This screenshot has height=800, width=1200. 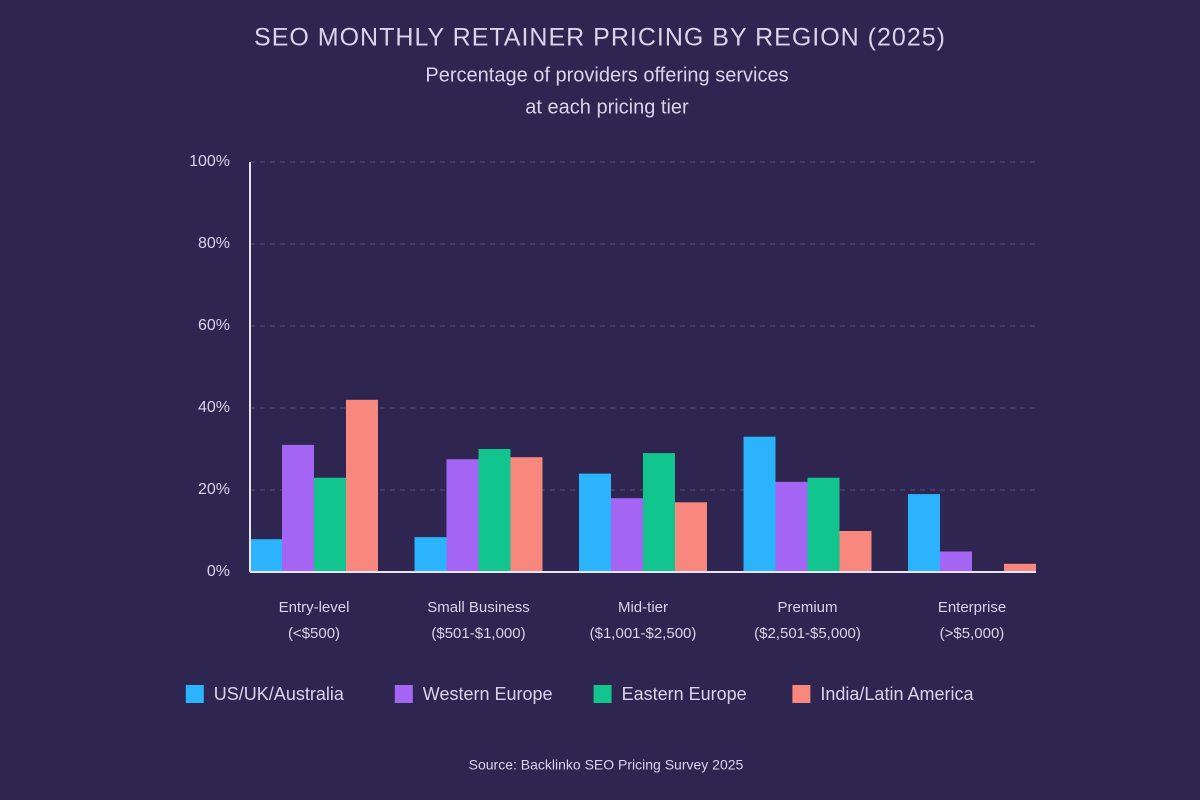 What do you see at coordinates (478, 607) in the screenshot?
I see `x-tick-label: Small Business` at bounding box center [478, 607].